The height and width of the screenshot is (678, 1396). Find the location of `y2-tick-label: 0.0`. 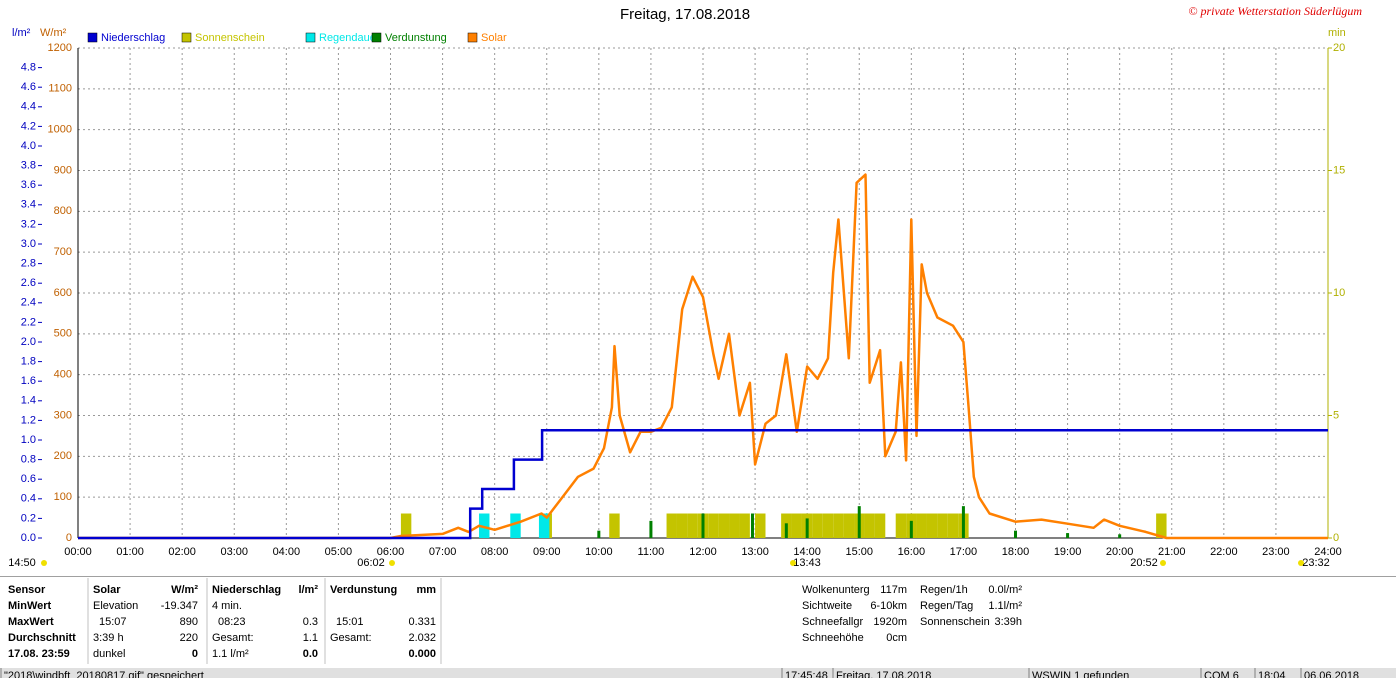

y2-tick-label: 0.0 is located at coordinates (28, 538).